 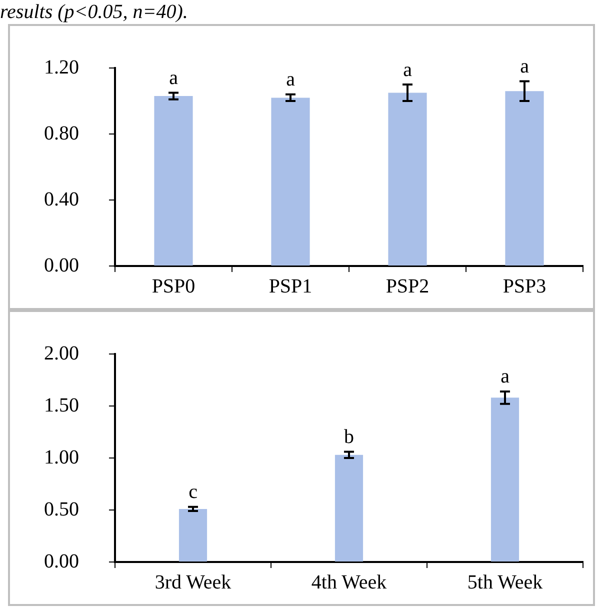 I want to click on y-tick-label: 1.50, so click(x=61, y=405).